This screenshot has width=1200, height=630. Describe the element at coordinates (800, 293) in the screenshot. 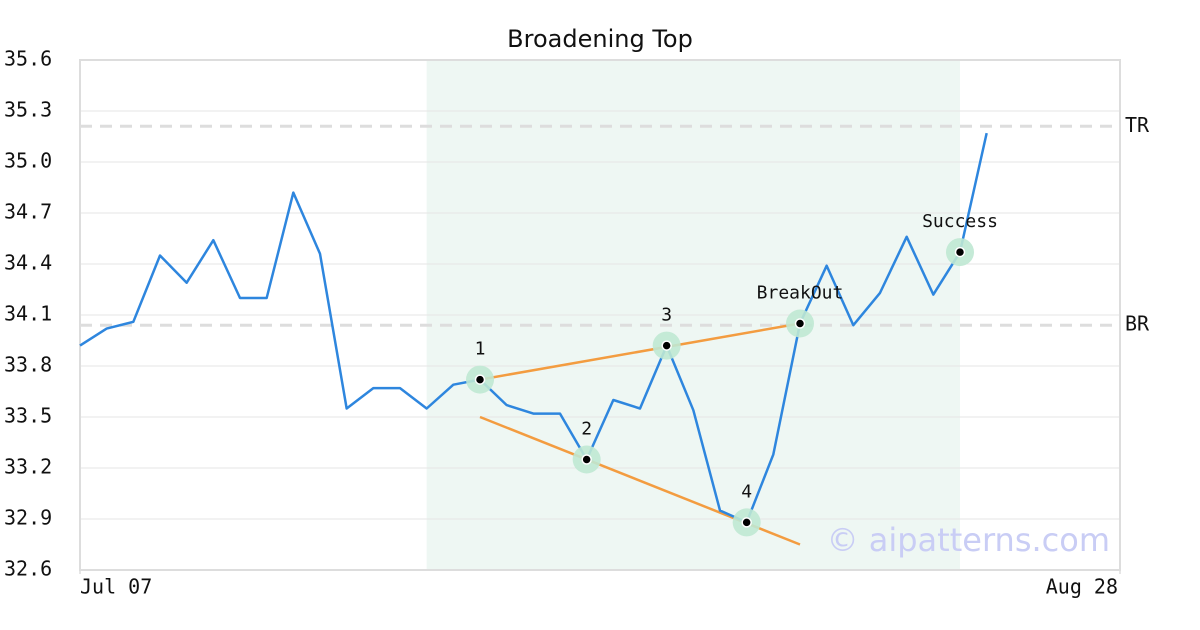

I see `point-label: BreakOut` at that location.